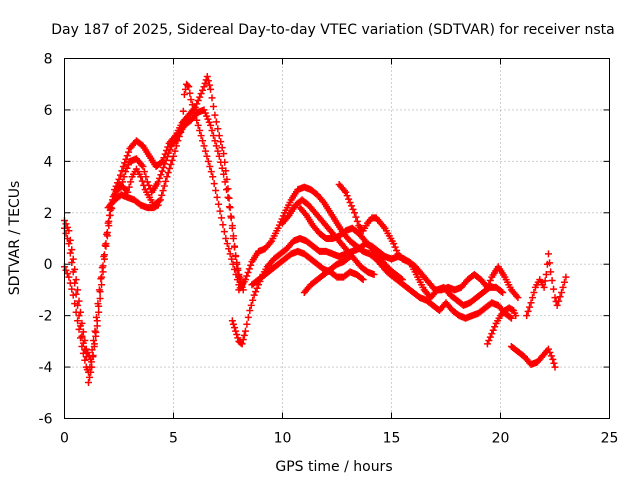 The image size is (640, 480). What do you see at coordinates (283, 439) in the screenshot?
I see `x-tick-label: 10` at bounding box center [283, 439].